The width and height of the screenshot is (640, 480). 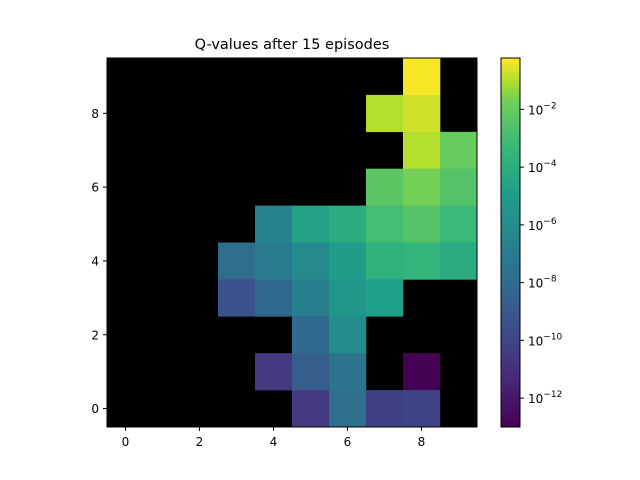 I want to click on chart-title: Q-values after 15 episodes, so click(x=292, y=45).